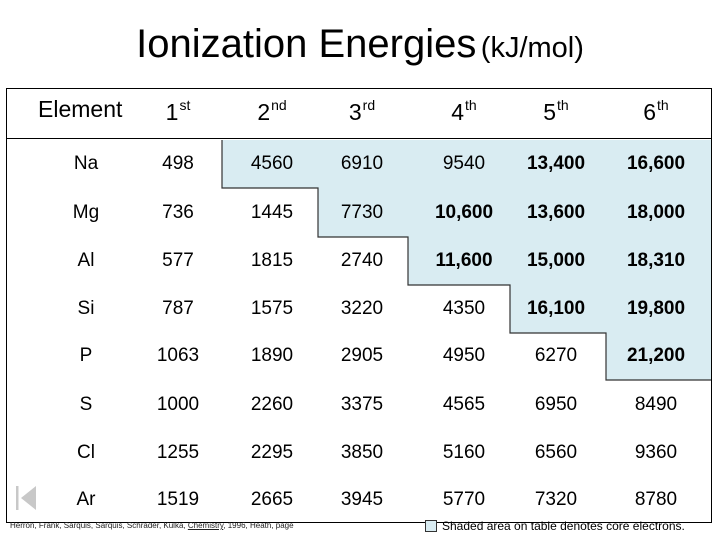  Describe the element at coordinates (86, 308) in the screenshot. I see `element-symbol: Si` at that location.